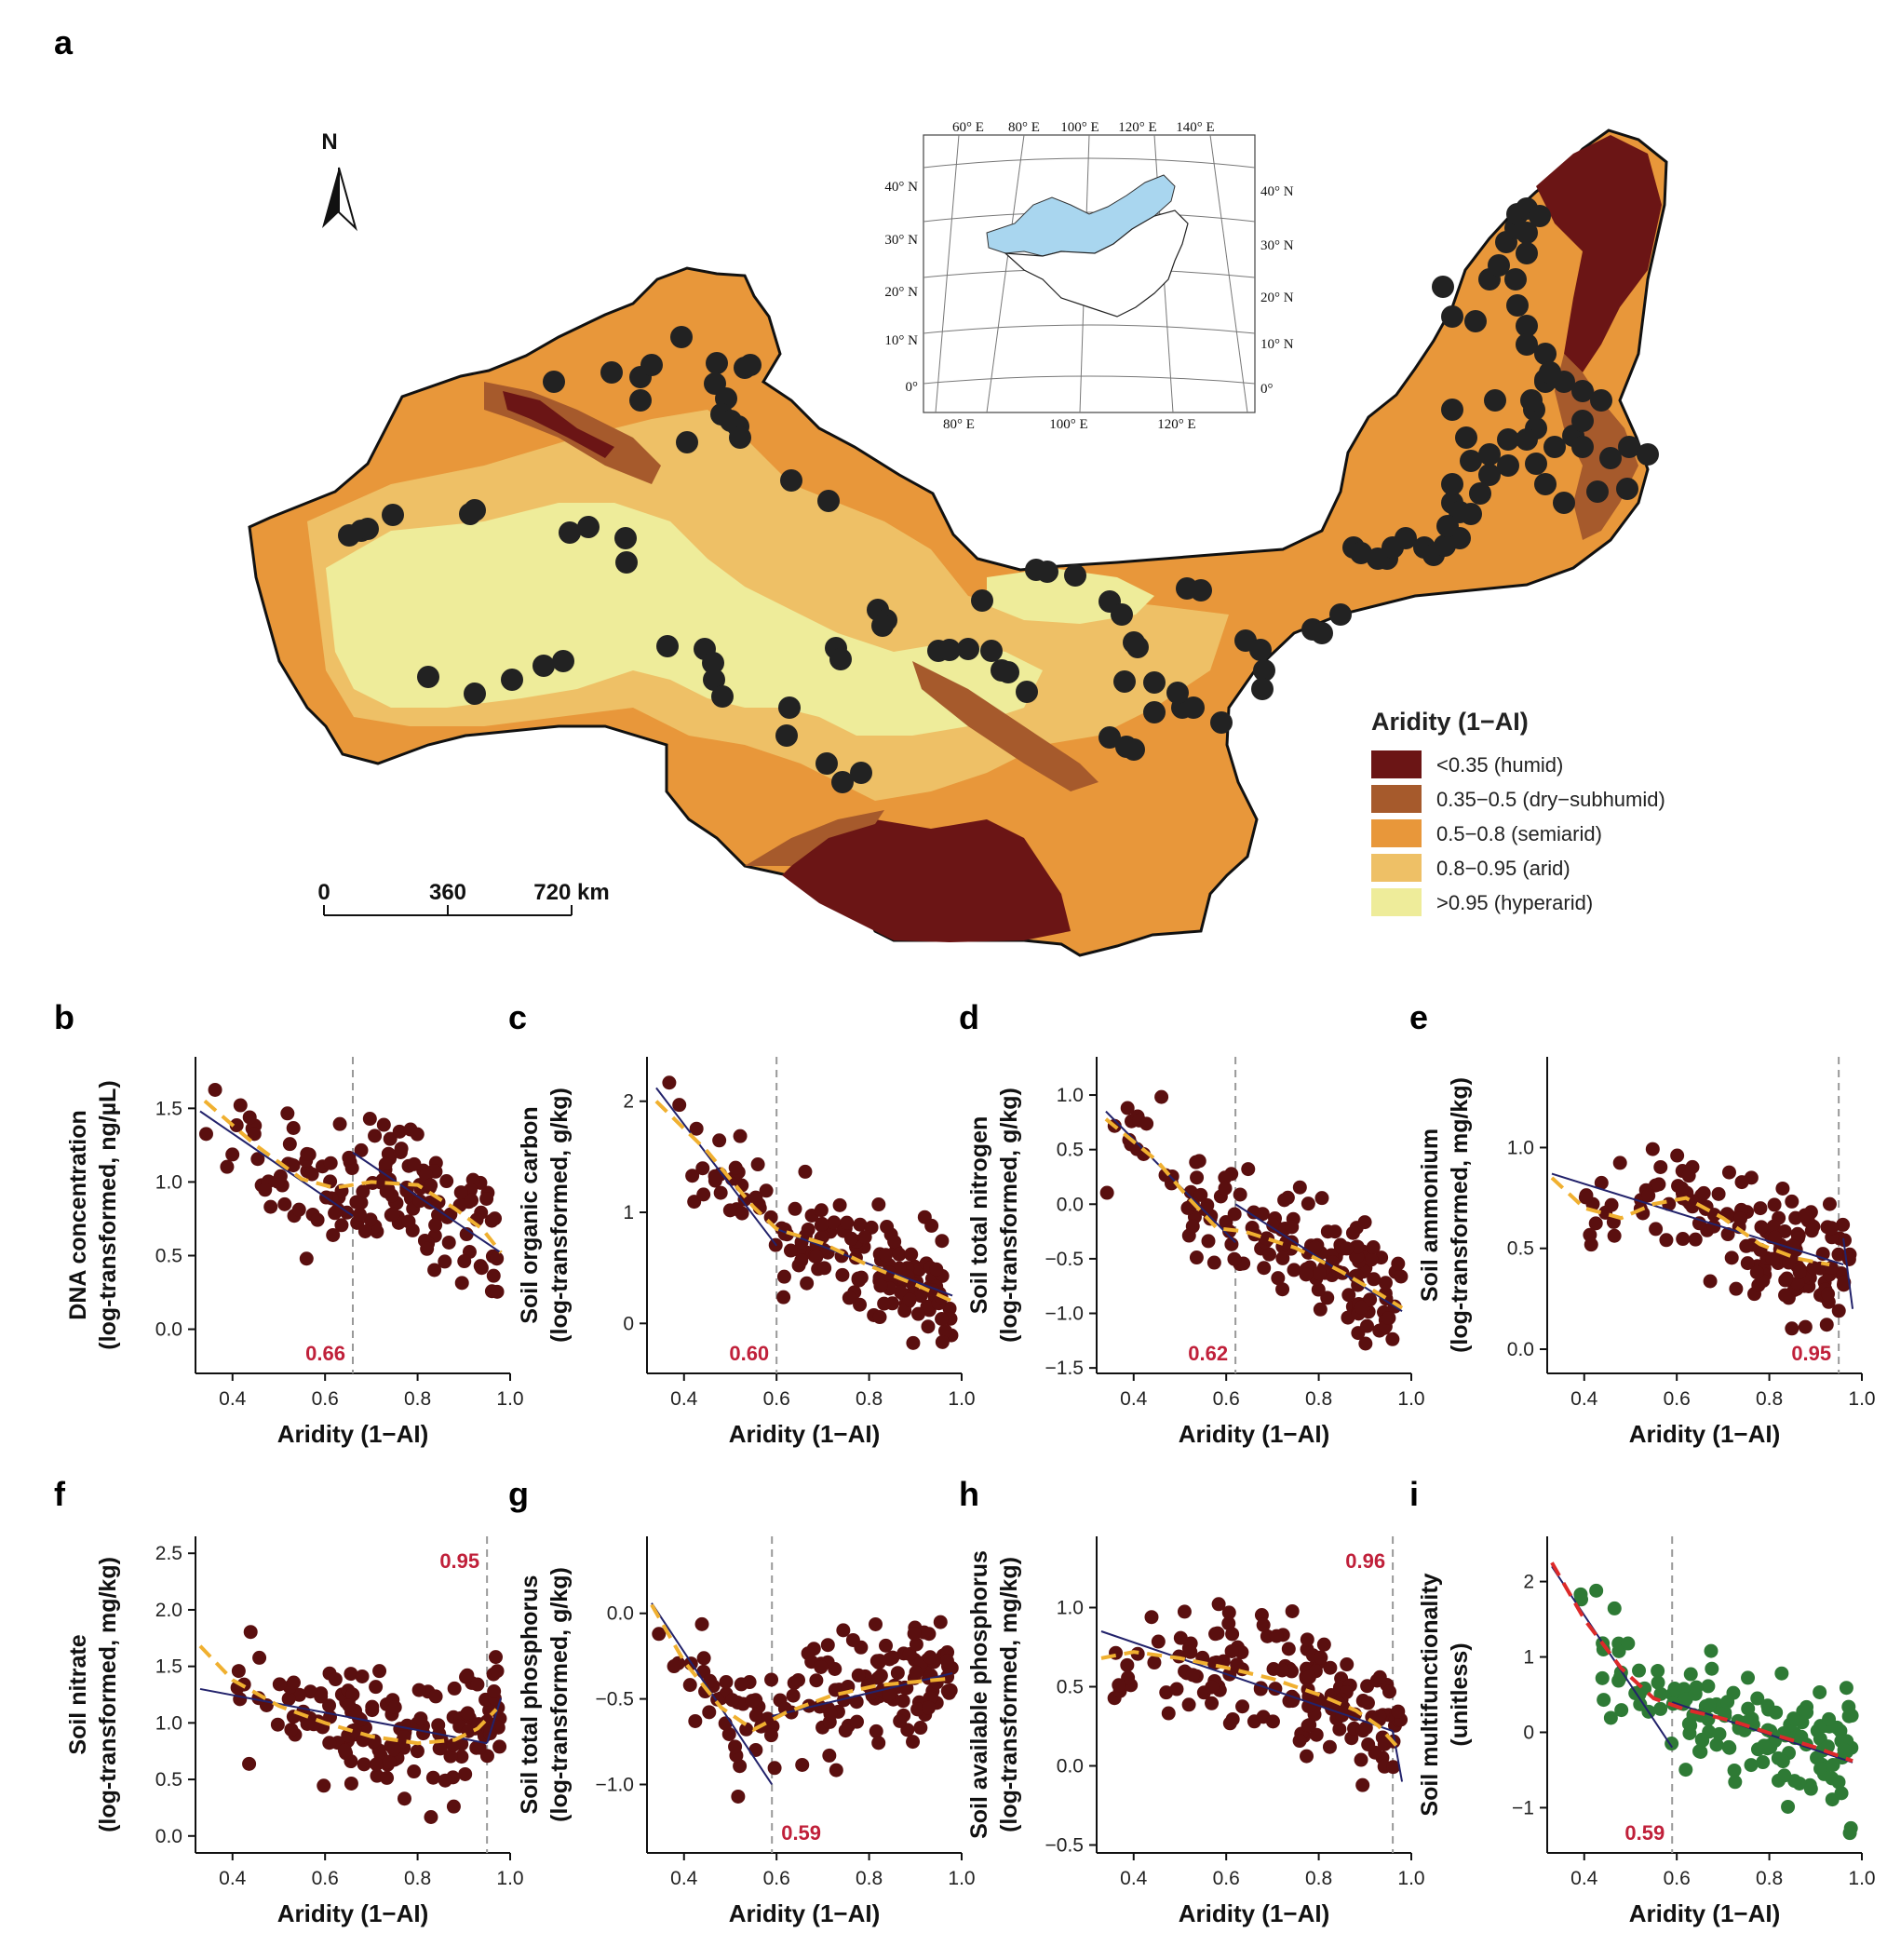 The image size is (1887, 1960). I want to click on smooth-trend-line, so click(803, 1202).